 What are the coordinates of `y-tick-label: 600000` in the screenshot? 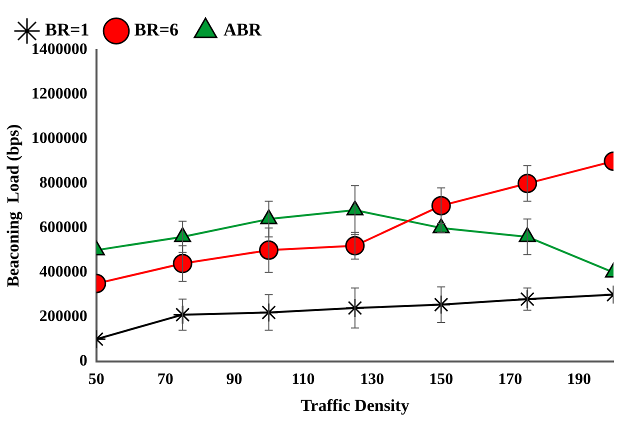 It's located at (63, 227).